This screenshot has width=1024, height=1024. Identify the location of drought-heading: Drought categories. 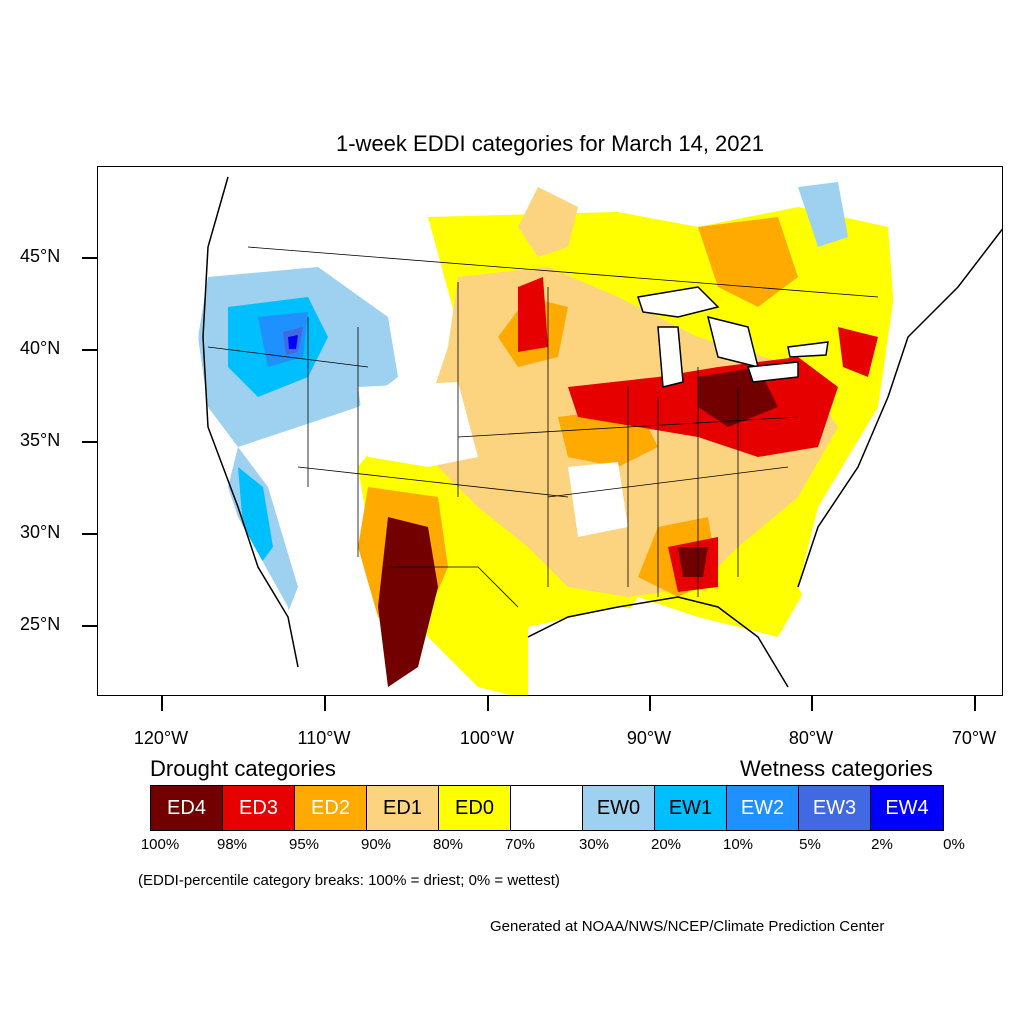
(243, 768).